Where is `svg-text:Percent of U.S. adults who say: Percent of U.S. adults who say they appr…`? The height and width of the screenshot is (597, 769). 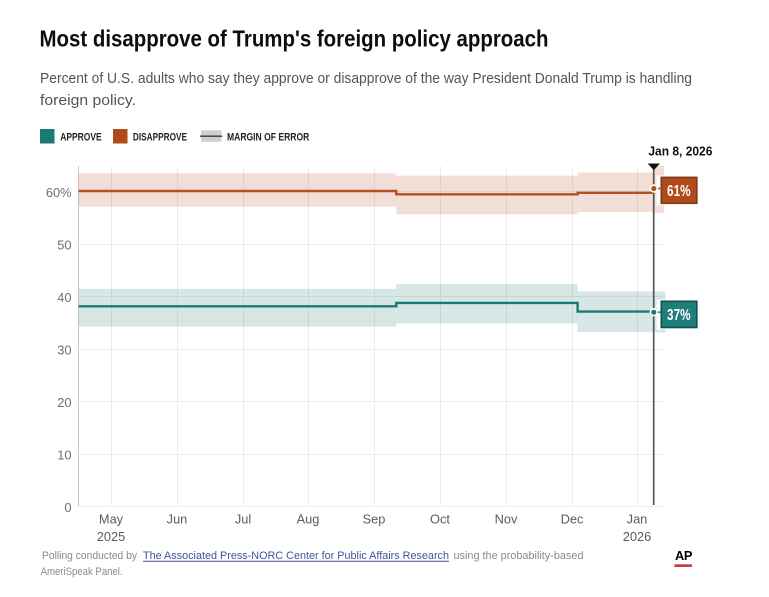 svg-text:Percent of U.S. adults who say: Percent of U.S. adults who say they appr… is located at coordinates (366, 78).